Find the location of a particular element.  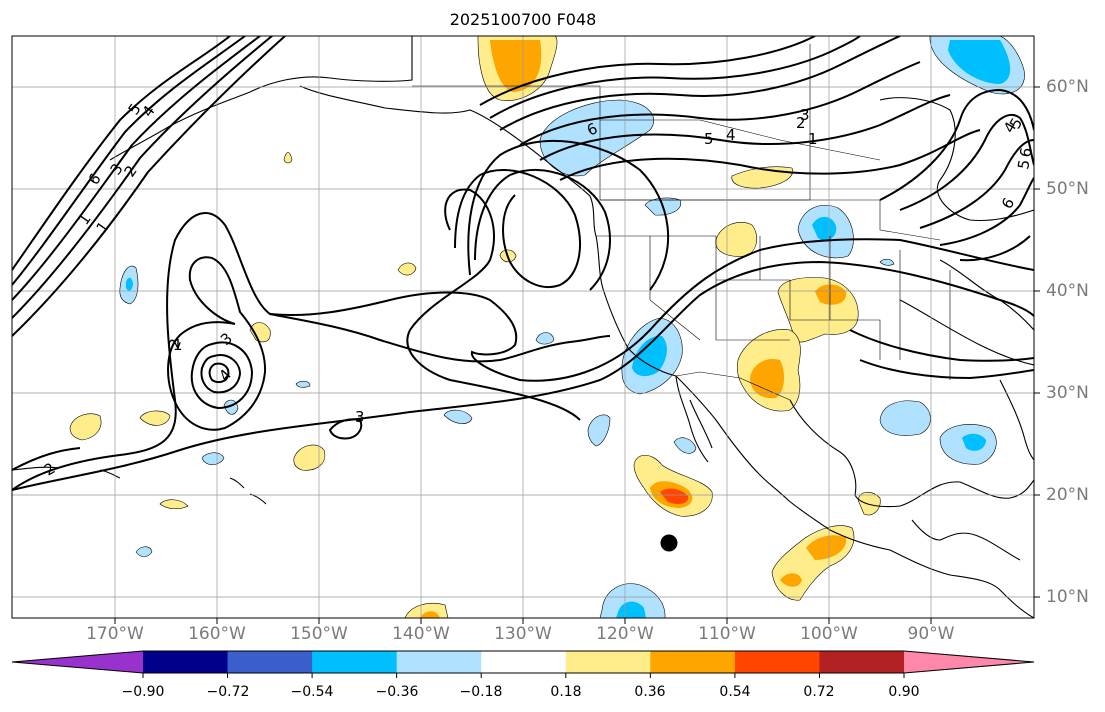

lon-label: 120°W is located at coordinates (625, 634).